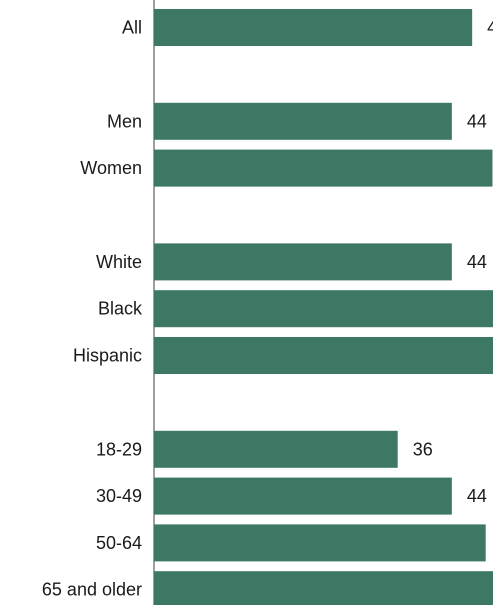 This screenshot has height=605, width=493. What do you see at coordinates (119, 496) in the screenshot?
I see `category-label-30-49: 30-49` at bounding box center [119, 496].